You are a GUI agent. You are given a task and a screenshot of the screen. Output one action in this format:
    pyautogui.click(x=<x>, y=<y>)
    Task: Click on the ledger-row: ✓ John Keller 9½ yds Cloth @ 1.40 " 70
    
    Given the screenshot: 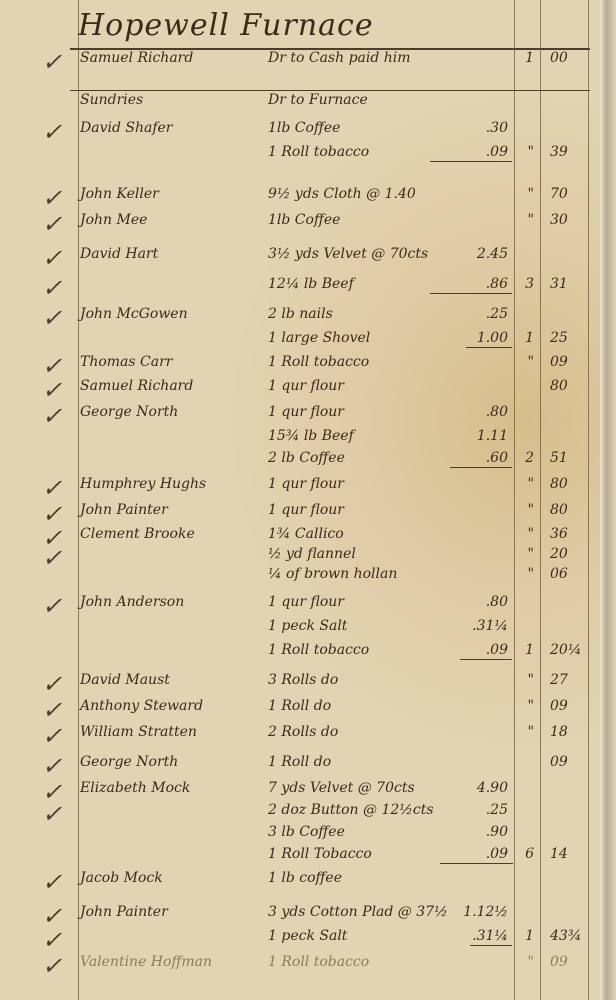 What is the action you would take?
    pyautogui.click(x=300, y=197)
    